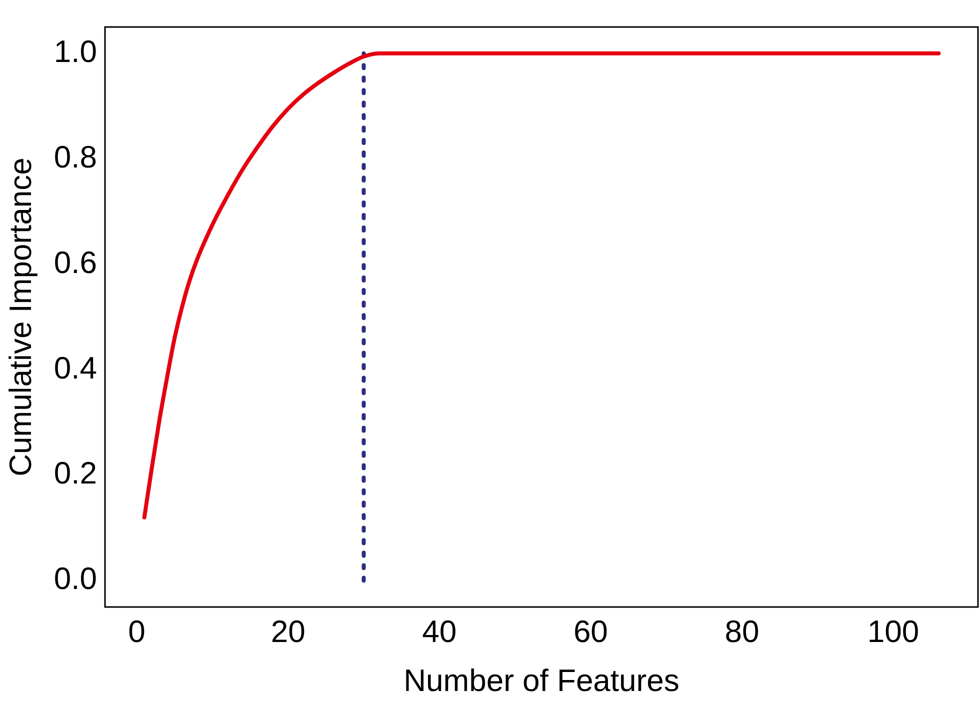 The width and height of the screenshot is (980, 725). Describe the element at coordinates (137, 632) in the screenshot. I see `x-tick-label: 0` at that location.